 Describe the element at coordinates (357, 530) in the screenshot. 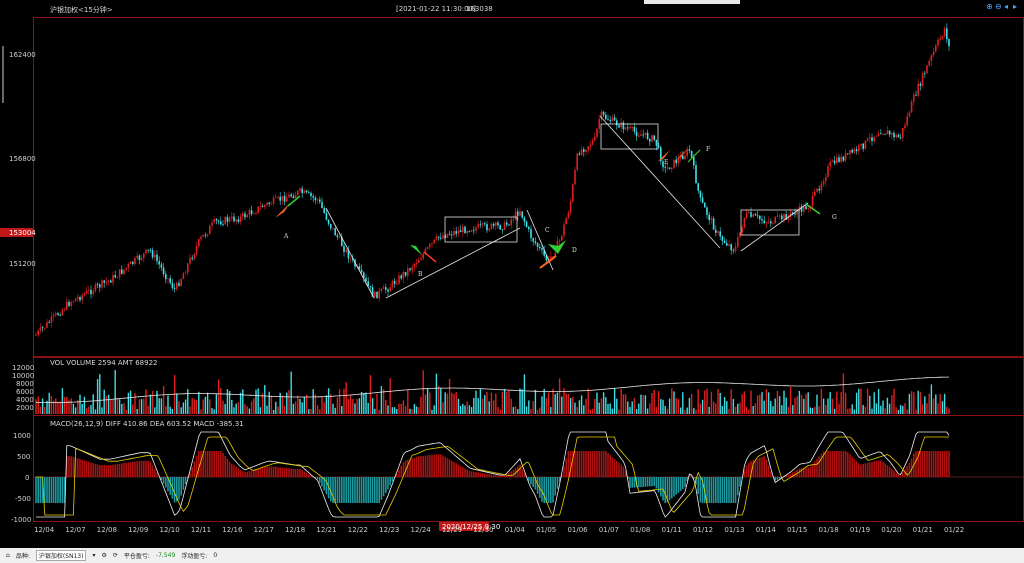

I see `date-axis-label: 12/22` at that location.